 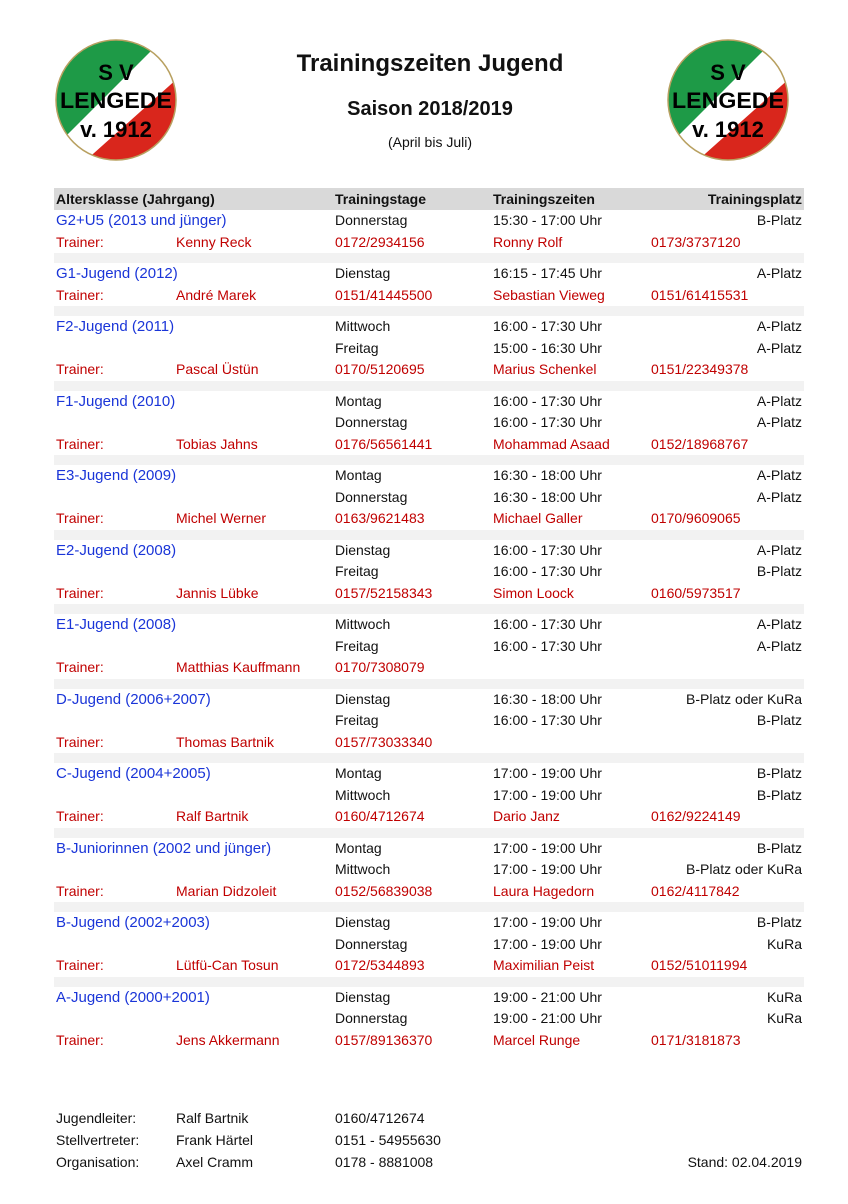 I want to click on co-trainer-name: Mohammad Asaad, so click(x=551, y=443).